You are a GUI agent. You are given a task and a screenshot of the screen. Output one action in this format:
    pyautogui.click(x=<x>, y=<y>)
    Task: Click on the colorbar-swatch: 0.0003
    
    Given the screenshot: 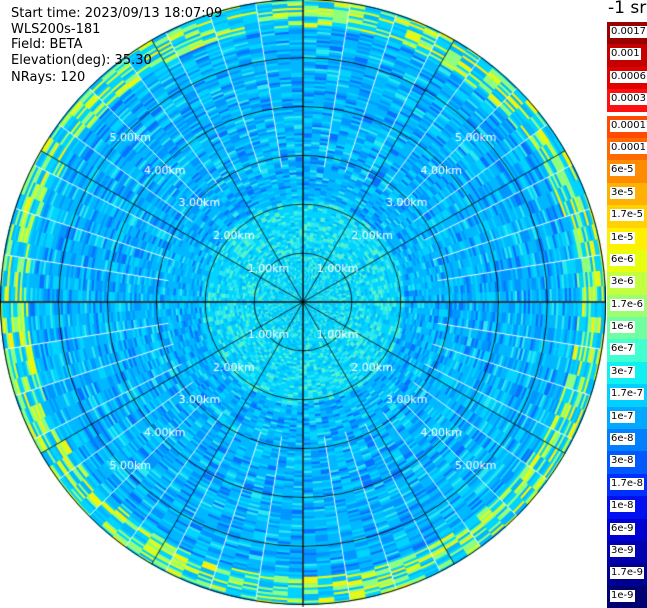 What is the action you would take?
    pyautogui.click(x=627, y=100)
    